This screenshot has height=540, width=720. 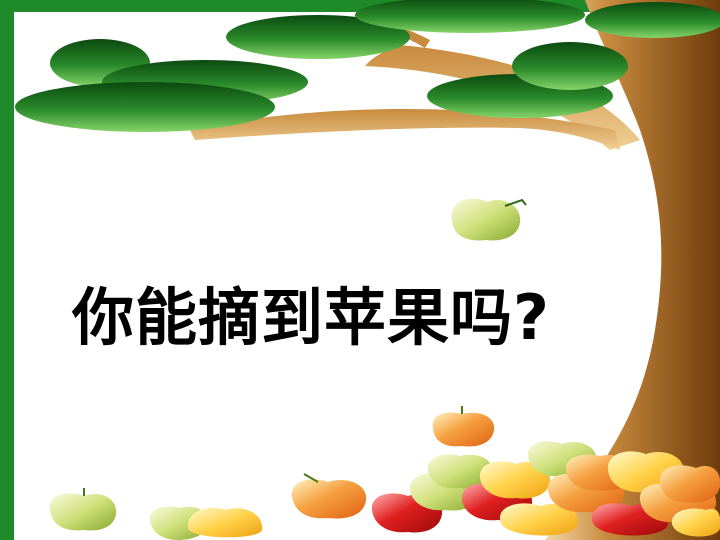 I want to click on tree-branch-upper, so click(x=502, y=97).